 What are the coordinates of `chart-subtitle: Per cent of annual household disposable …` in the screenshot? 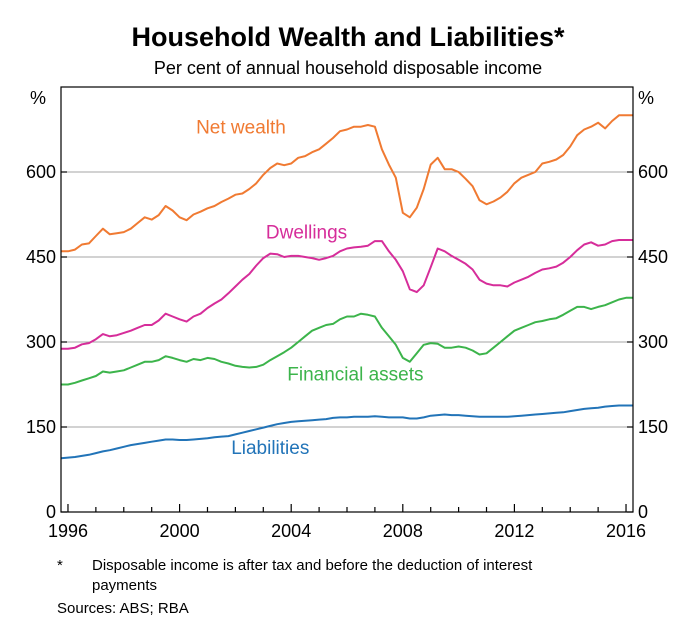 It's located at (348, 68).